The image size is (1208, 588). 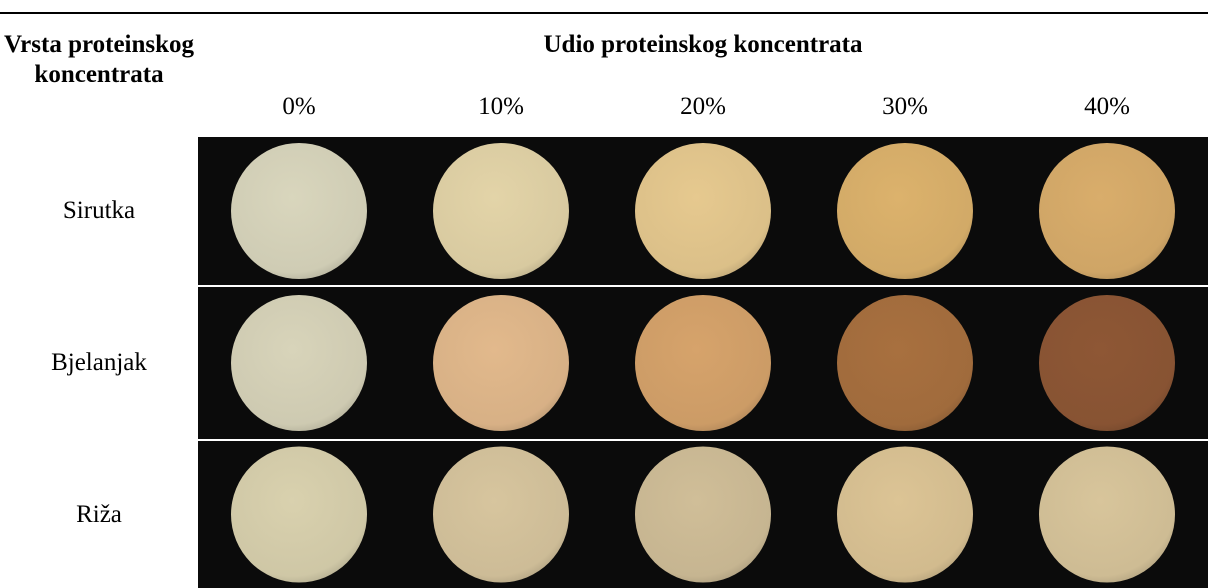 I want to click on column-label: 10%, so click(x=501, y=106).